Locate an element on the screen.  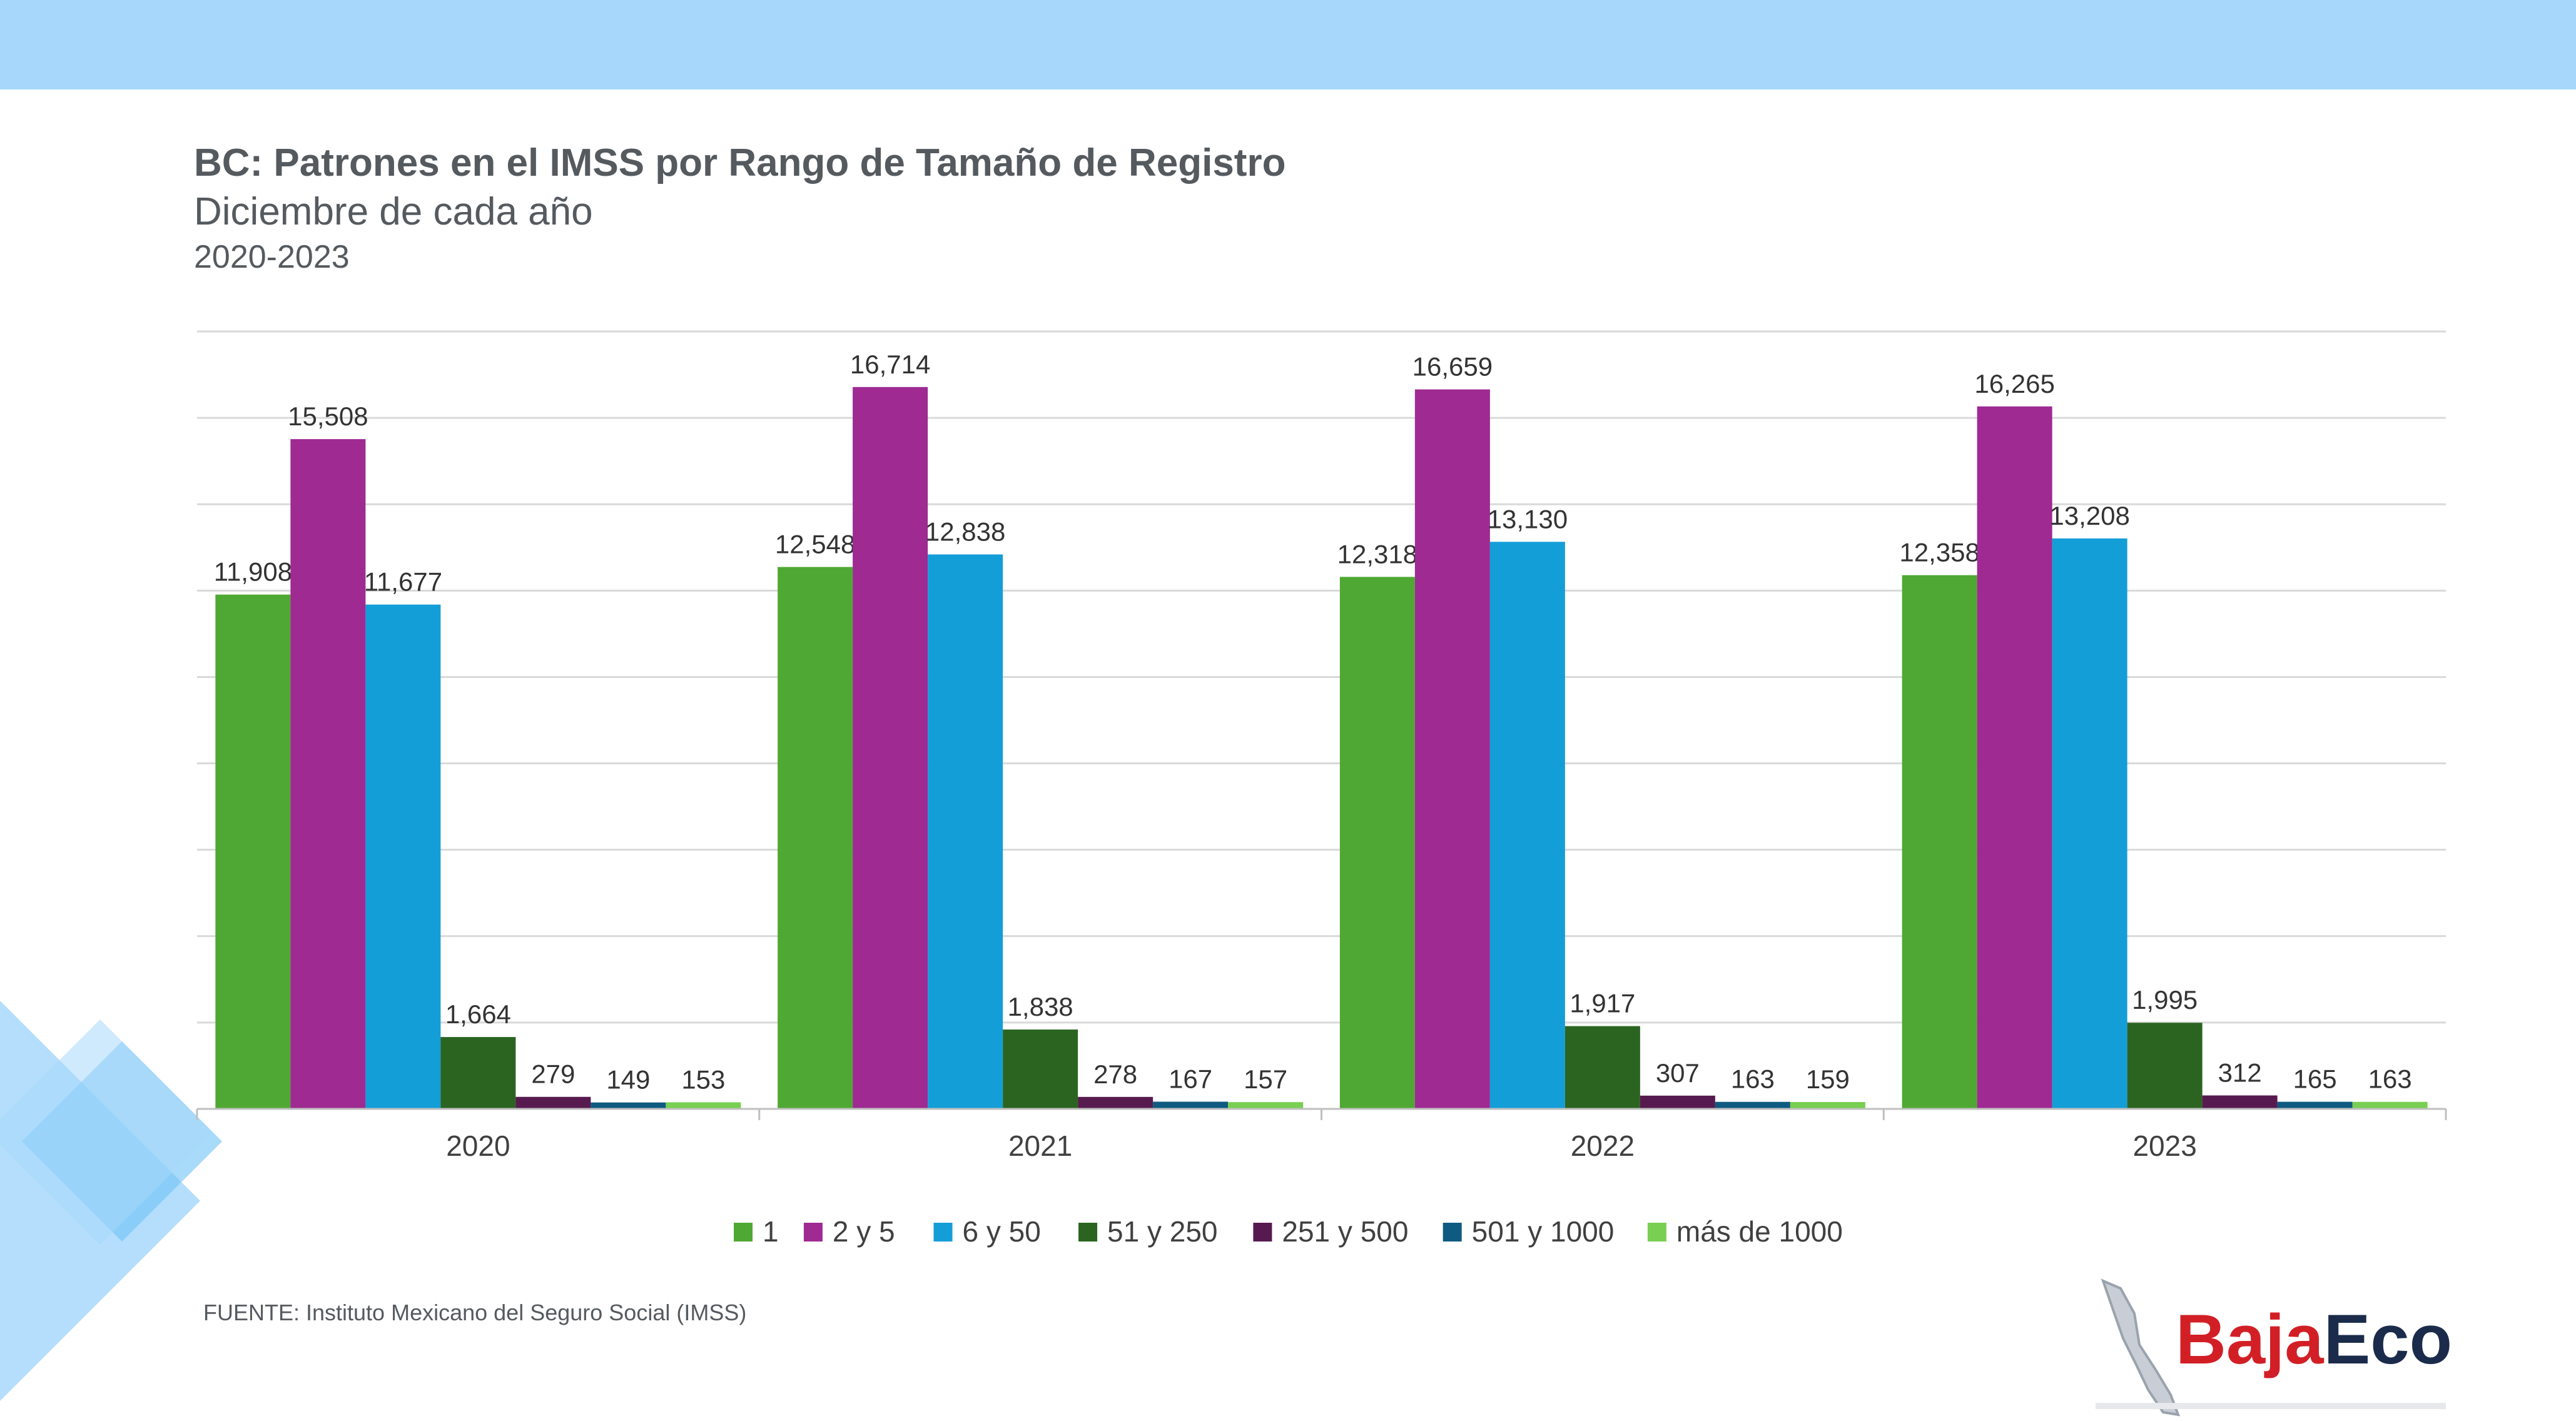
data-label: 1,917 is located at coordinates (1602, 1003).